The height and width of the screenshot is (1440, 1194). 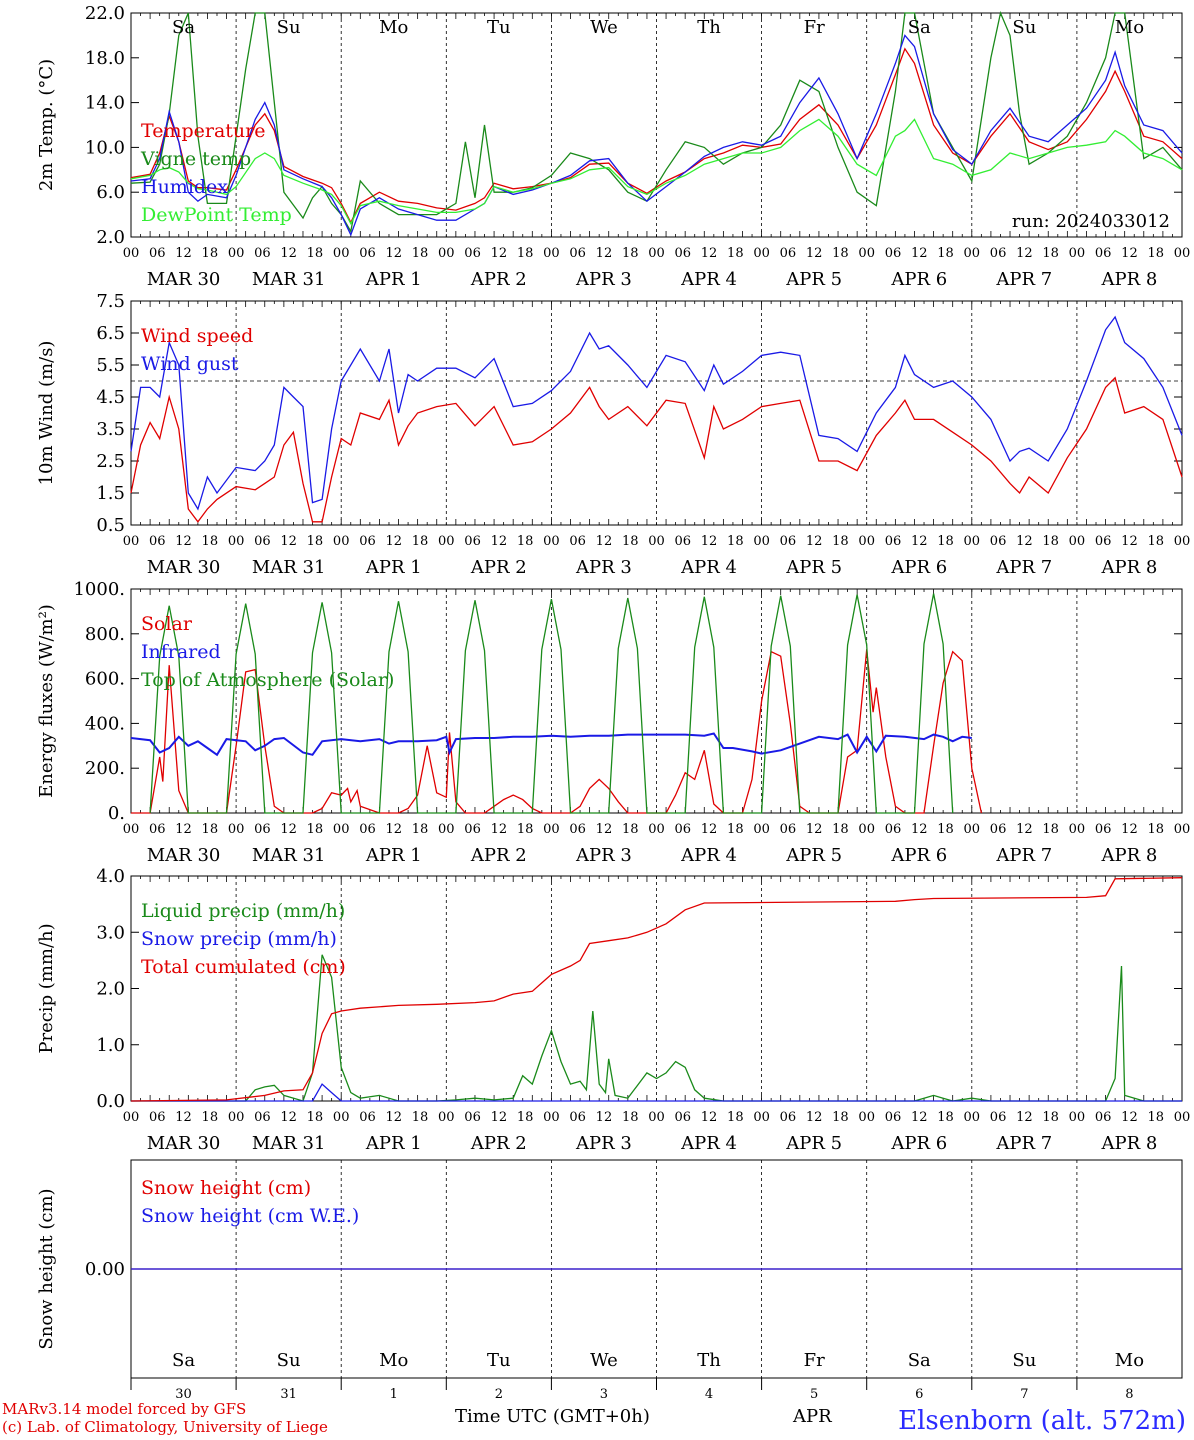 What do you see at coordinates (46, 1268) in the screenshot?
I see `y-axis-title: Snow height (cm)` at bounding box center [46, 1268].